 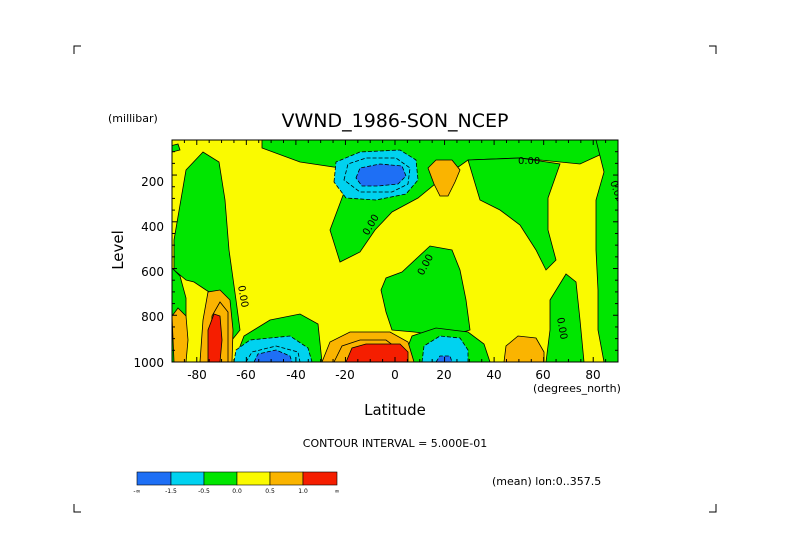 What do you see at coordinates (577, 388) in the screenshot?
I see `x-unit-label: (degrees_north)` at bounding box center [577, 388].